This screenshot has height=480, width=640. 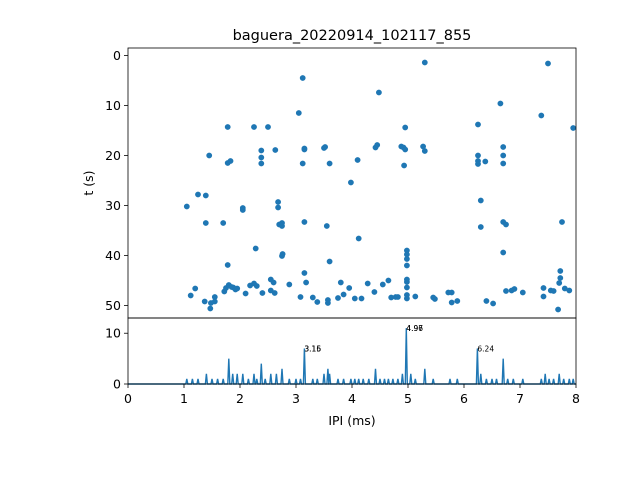 I want to click on scatter-y-tick-label: 30, so click(x=113, y=205).